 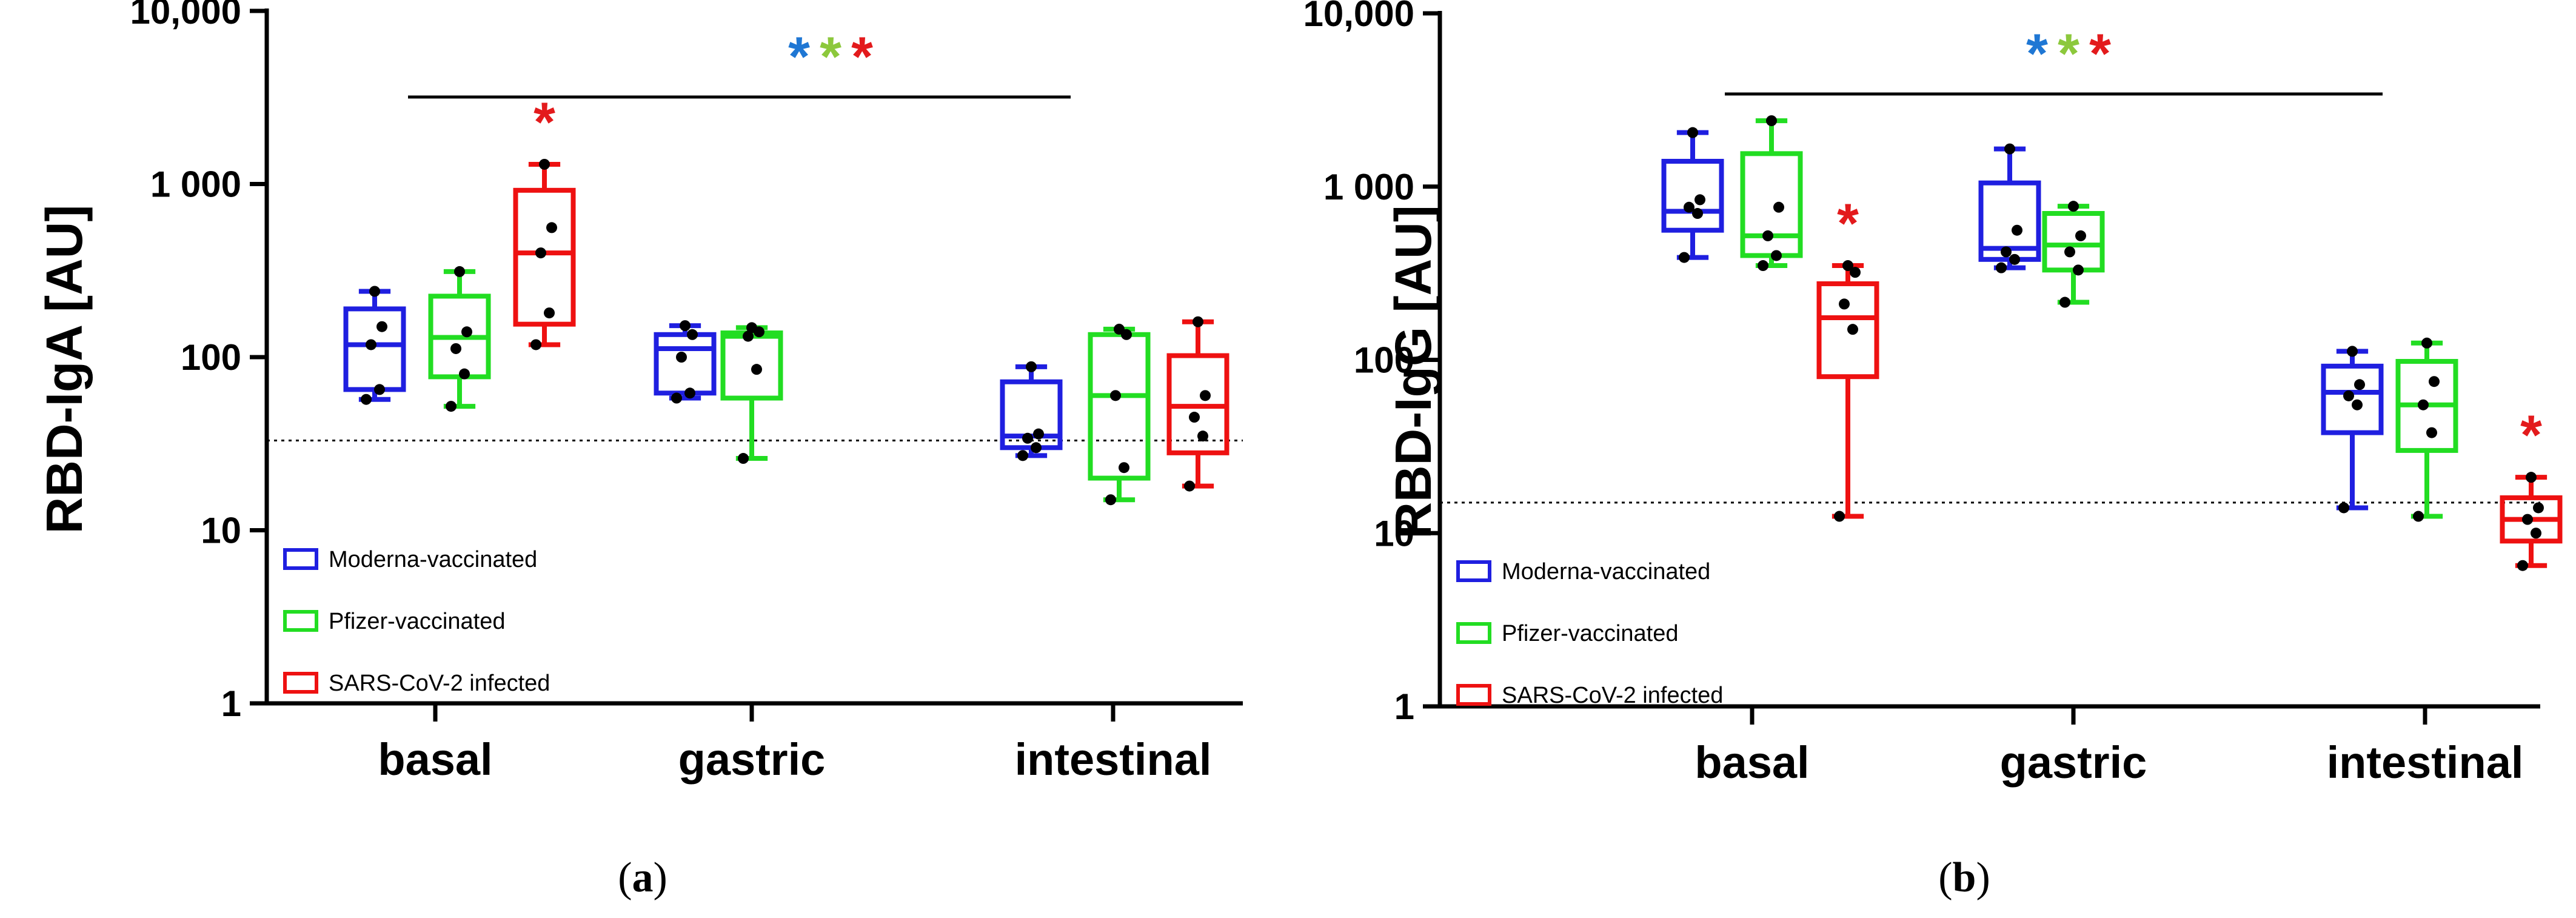 I want to click on box-moderna-vaccinated-basal, so click(x=374, y=345).